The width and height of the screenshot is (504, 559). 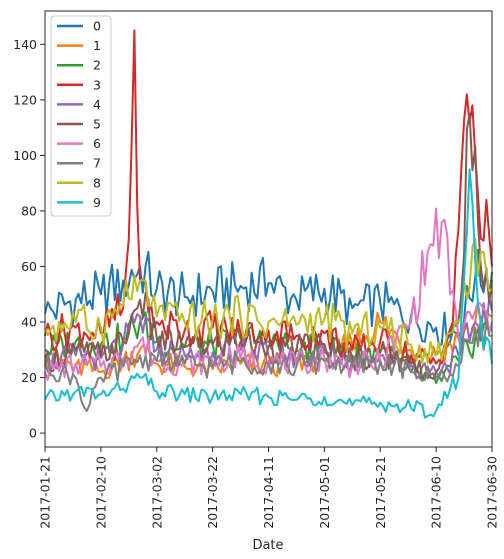 I want to click on y-tick-label: 0, so click(x=33, y=433).